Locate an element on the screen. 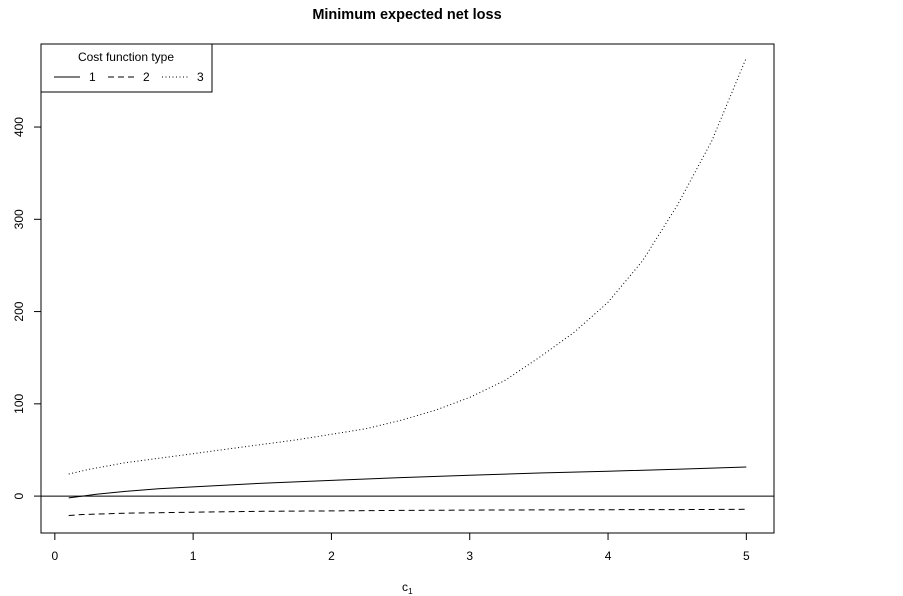  legend-entries: 1 2 3 is located at coordinates (129, 77).